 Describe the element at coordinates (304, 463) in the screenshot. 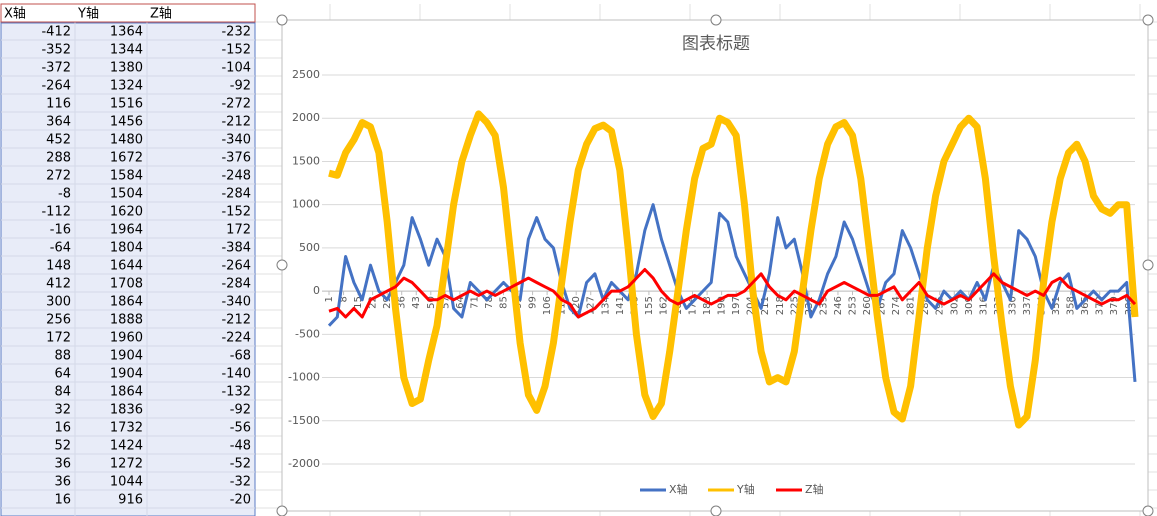

I see `y-tick-label: -2000` at that location.